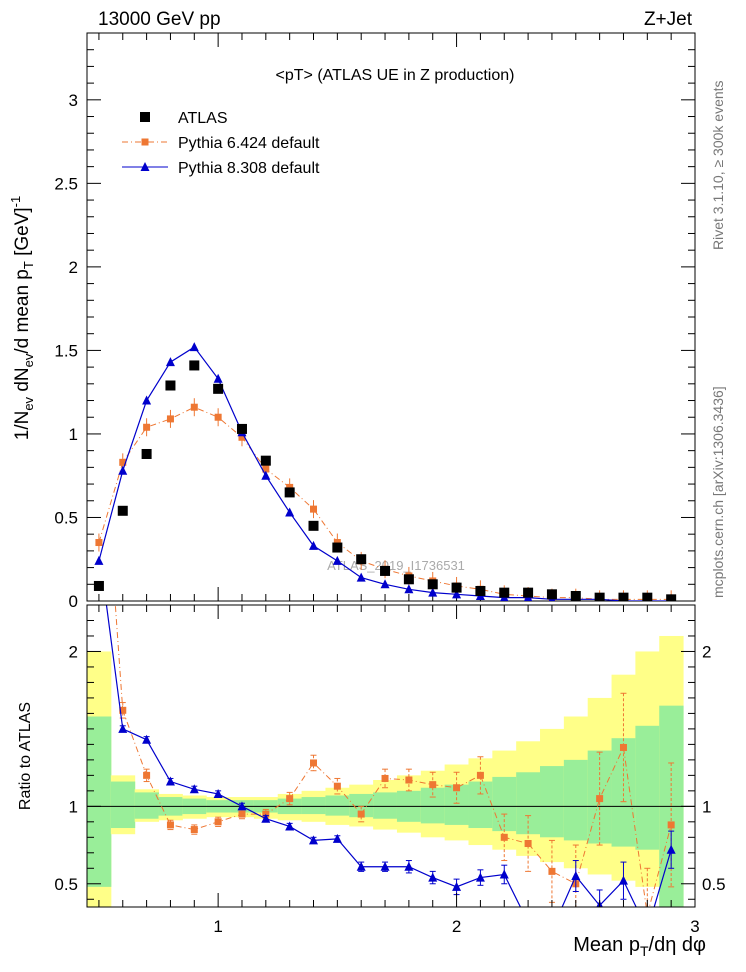 The image size is (746, 972). Describe the element at coordinates (718, 165) in the screenshot. I see `rivet-label: Rivet 3.1.10, ≥ 300k events` at that location.